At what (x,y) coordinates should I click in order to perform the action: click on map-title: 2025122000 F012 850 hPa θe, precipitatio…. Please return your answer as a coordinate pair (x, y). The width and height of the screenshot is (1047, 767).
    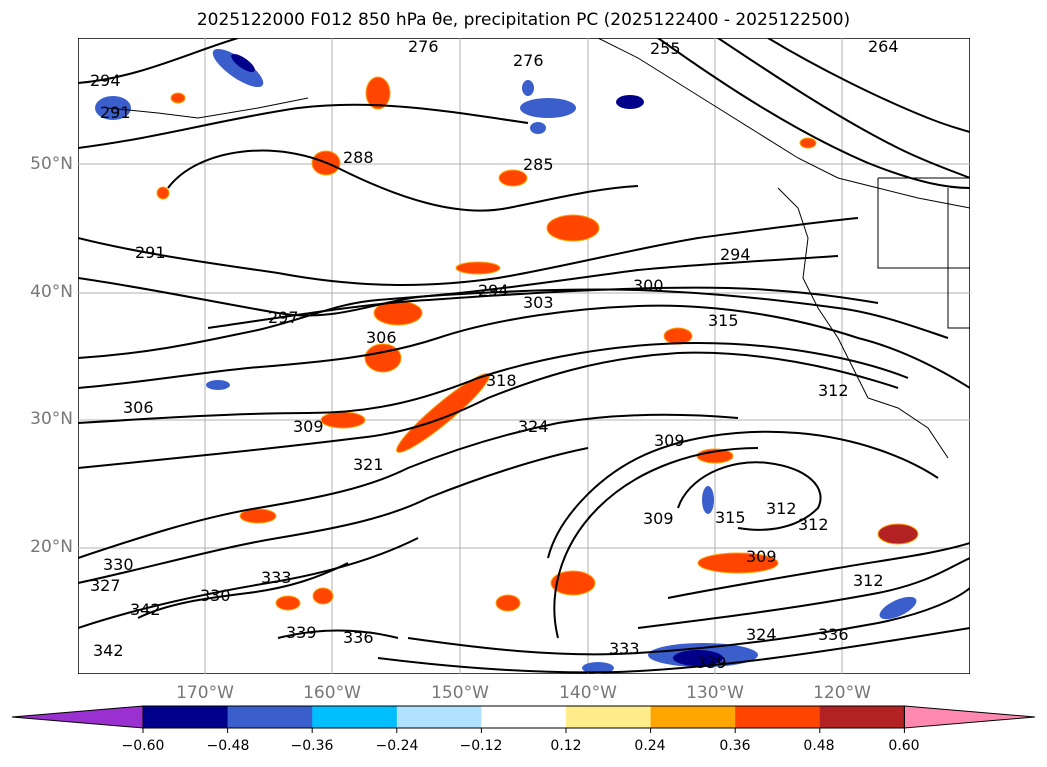
    Looking at the image, I should click on (523, 20).